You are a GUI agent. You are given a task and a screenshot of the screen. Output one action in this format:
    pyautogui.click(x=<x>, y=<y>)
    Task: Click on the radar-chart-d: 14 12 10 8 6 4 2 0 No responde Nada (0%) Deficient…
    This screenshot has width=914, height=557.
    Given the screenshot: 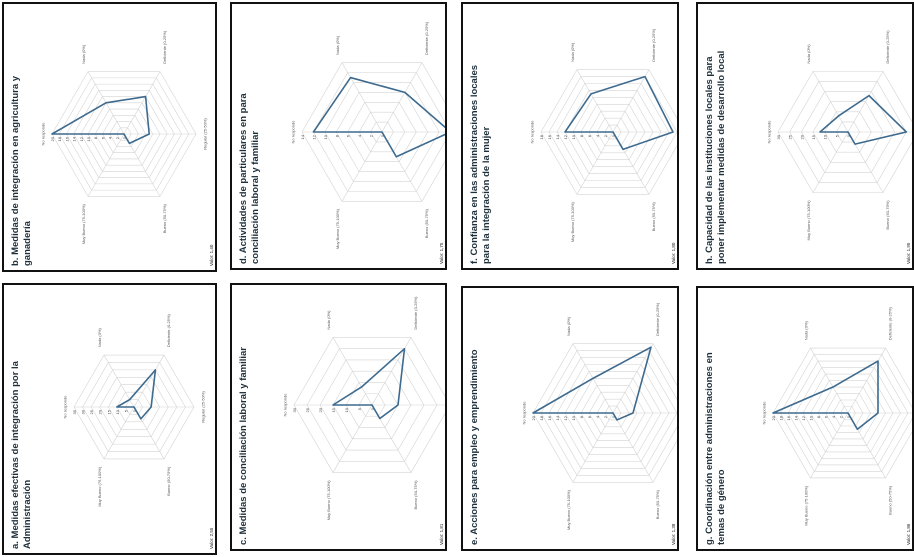 What is the action you would take?
    pyautogui.click(x=341, y=142)
    